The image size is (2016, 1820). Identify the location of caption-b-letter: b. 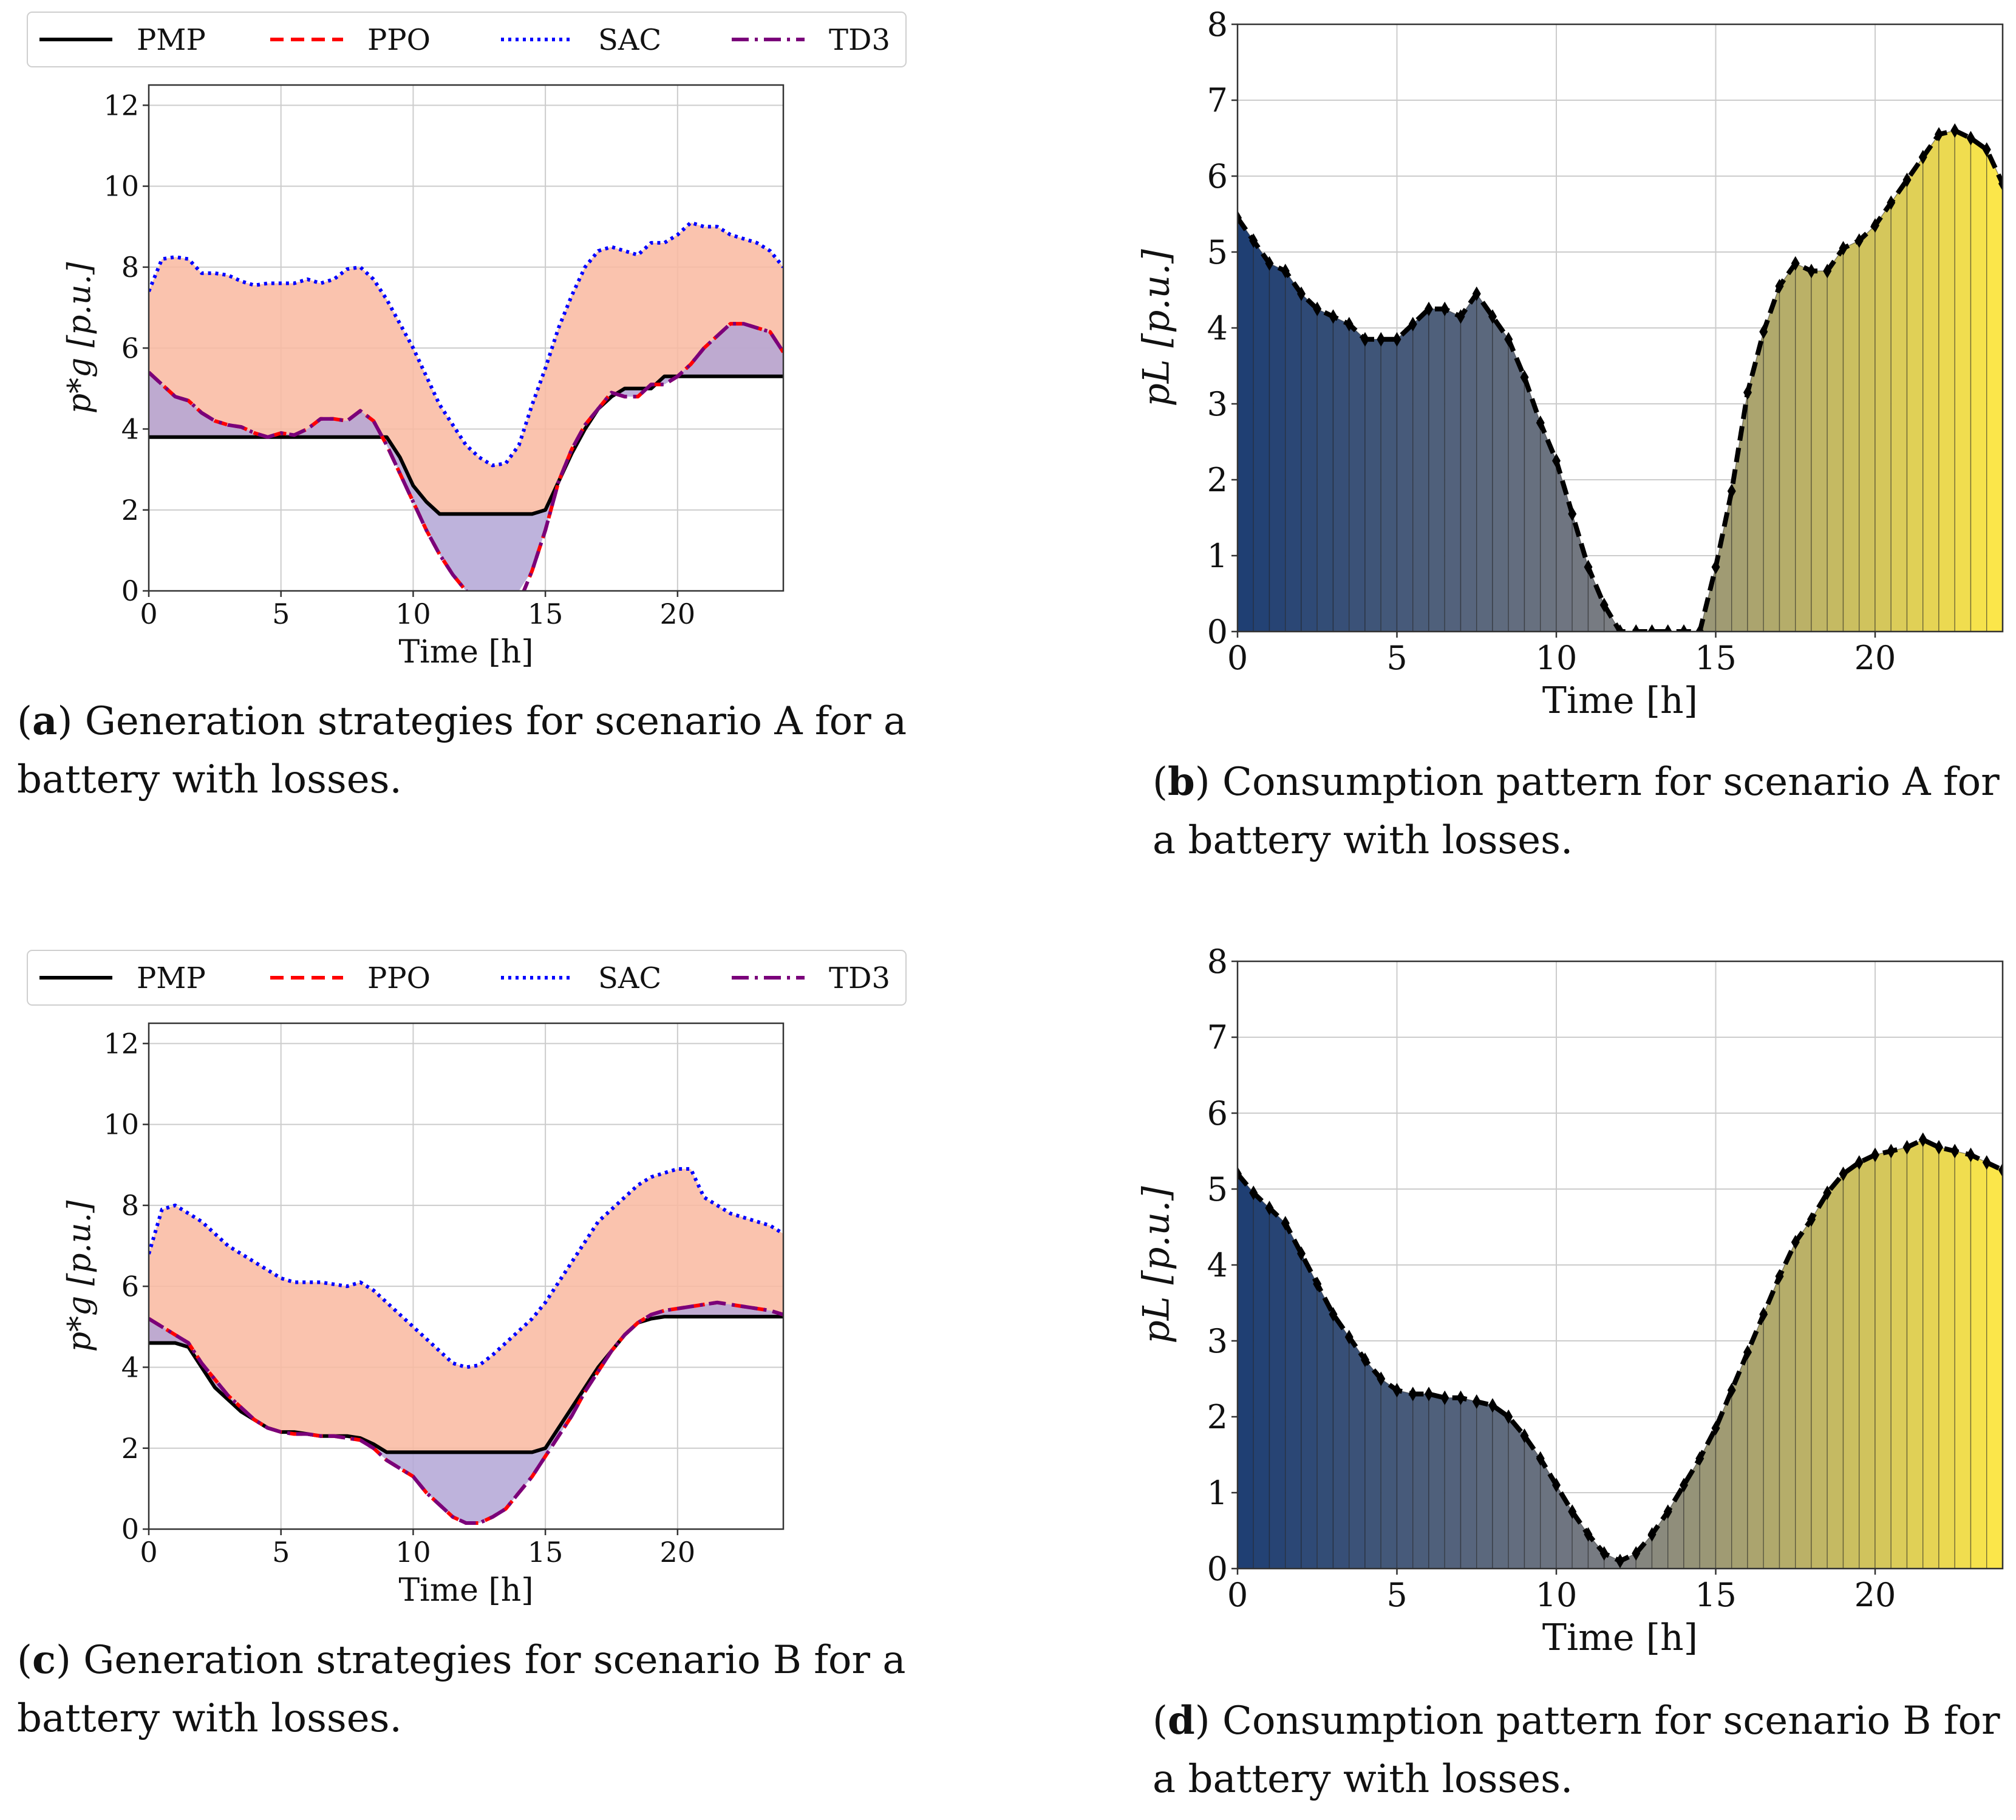
(1181, 782).